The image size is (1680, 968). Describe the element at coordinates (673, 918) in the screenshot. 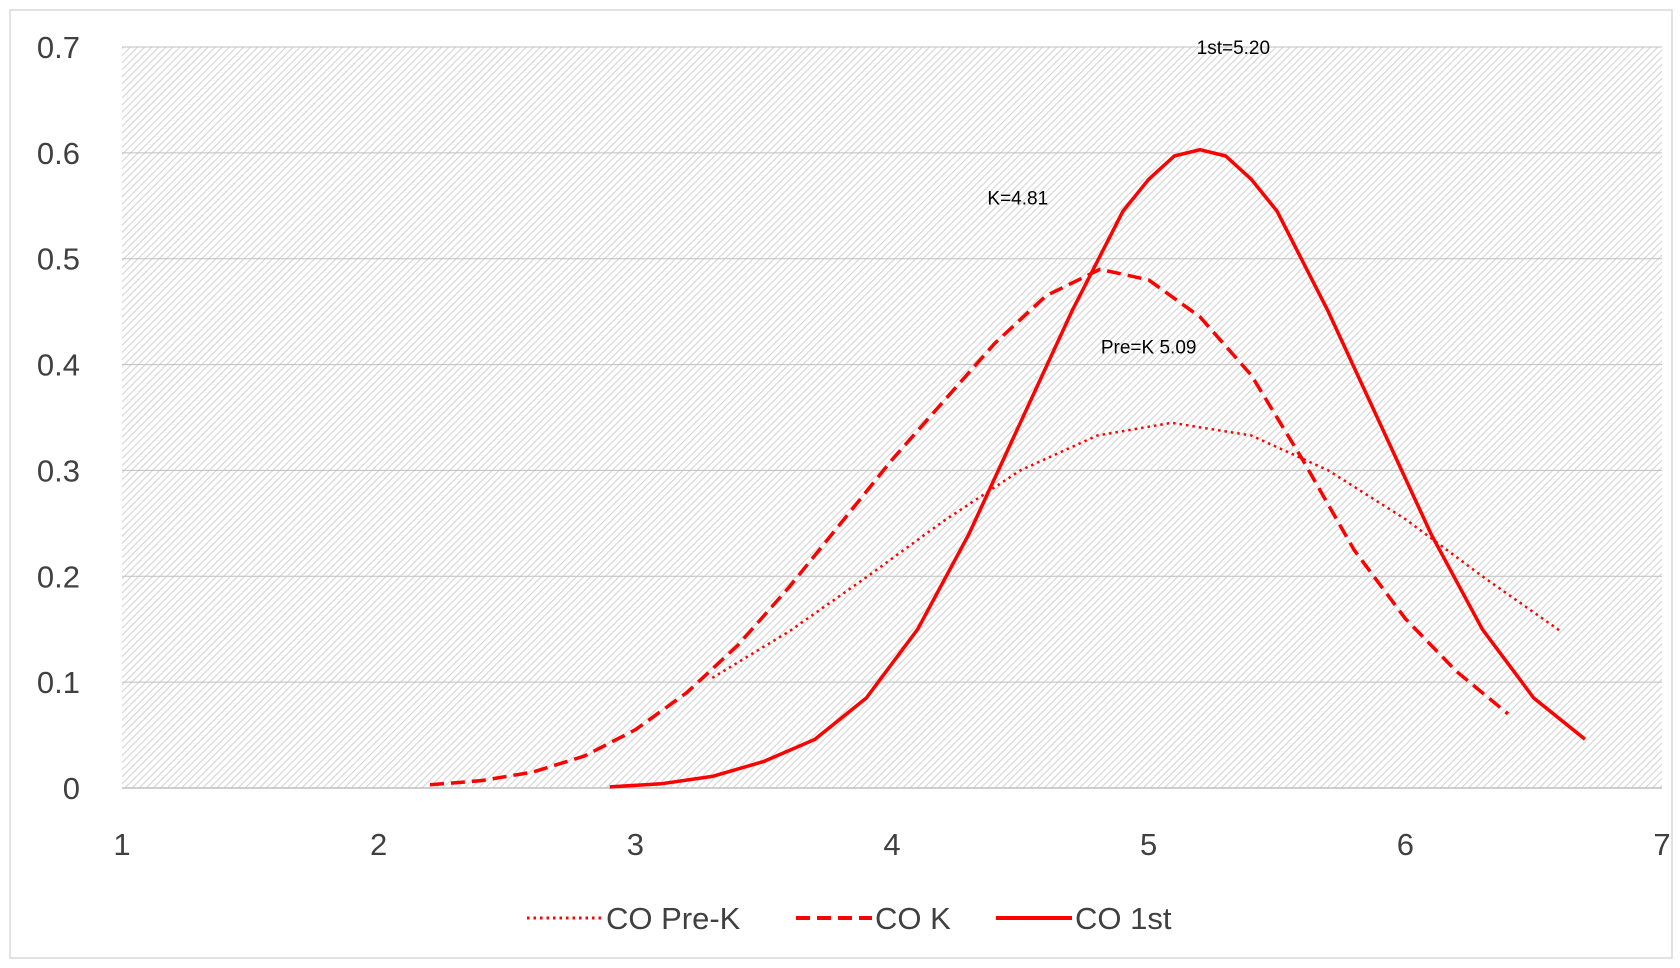

I see `legend-label: CO Pre-K` at that location.